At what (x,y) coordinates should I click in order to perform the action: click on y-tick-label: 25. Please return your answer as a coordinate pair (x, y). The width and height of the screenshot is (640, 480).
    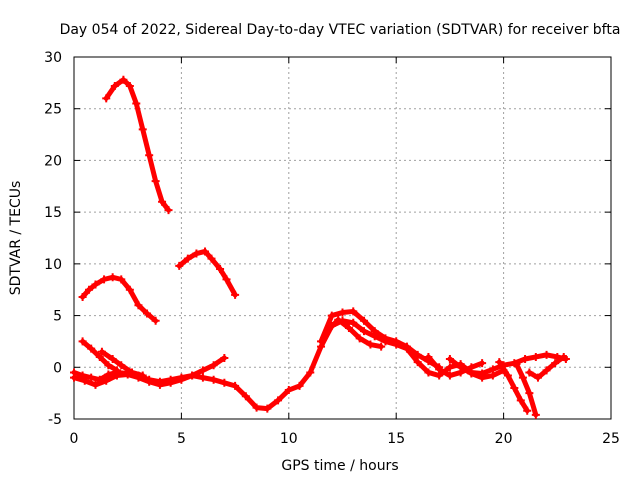
    Looking at the image, I should click on (53, 110).